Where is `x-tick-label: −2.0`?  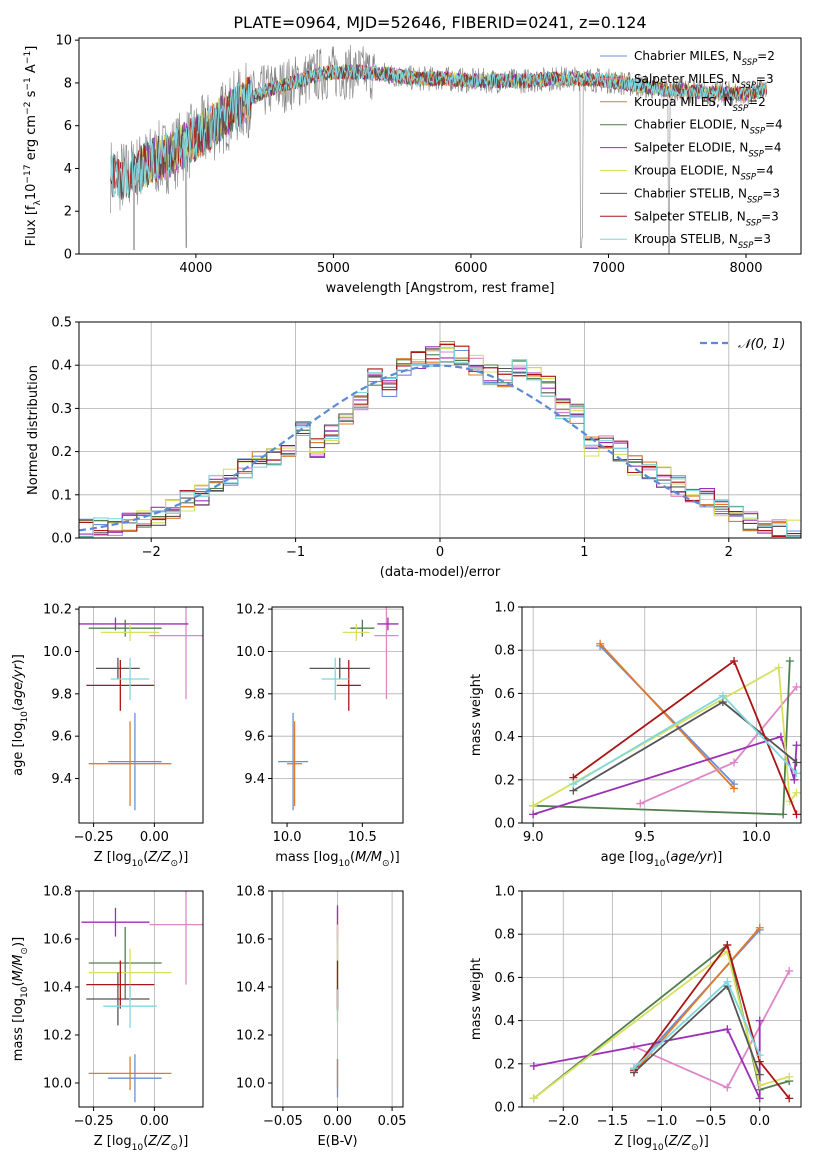
x-tick-label: −2.0 is located at coordinates (563, 1121).